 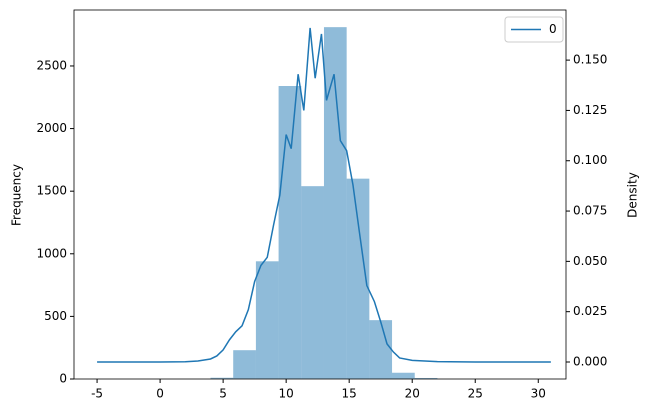 What do you see at coordinates (553, 29) in the screenshot?
I see `legend-label: 0` at bounding box center [553, 29].